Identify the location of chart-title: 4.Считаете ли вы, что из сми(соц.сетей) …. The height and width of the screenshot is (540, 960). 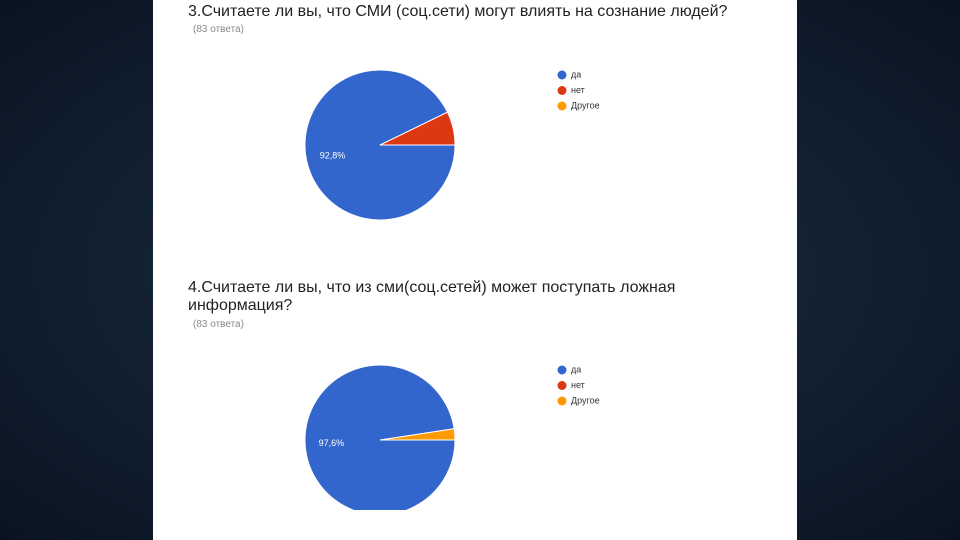
(432, 296).